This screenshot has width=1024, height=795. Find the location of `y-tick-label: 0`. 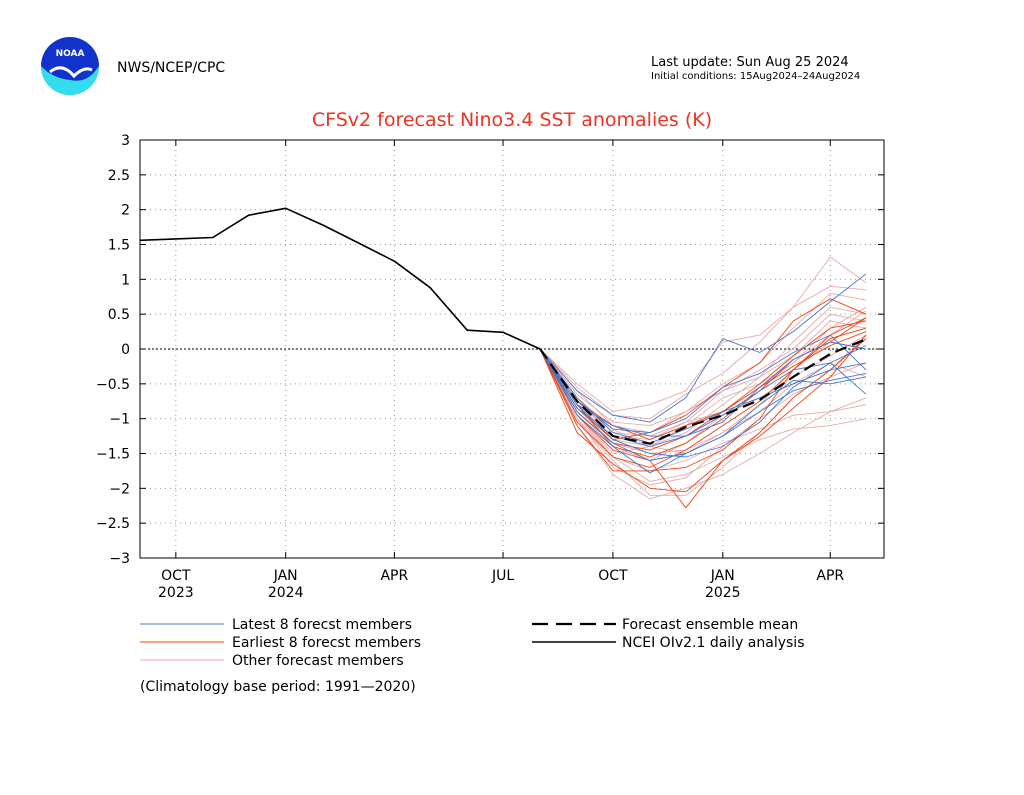

y-tick-label: 0 is located at coordinates (125, 350).